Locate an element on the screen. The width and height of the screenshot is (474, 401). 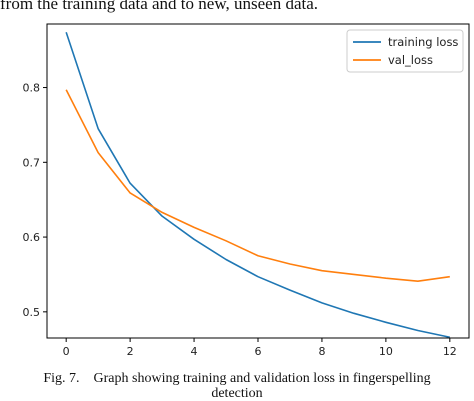
x-tick-label: 10 is located at coordinates (386, 351).